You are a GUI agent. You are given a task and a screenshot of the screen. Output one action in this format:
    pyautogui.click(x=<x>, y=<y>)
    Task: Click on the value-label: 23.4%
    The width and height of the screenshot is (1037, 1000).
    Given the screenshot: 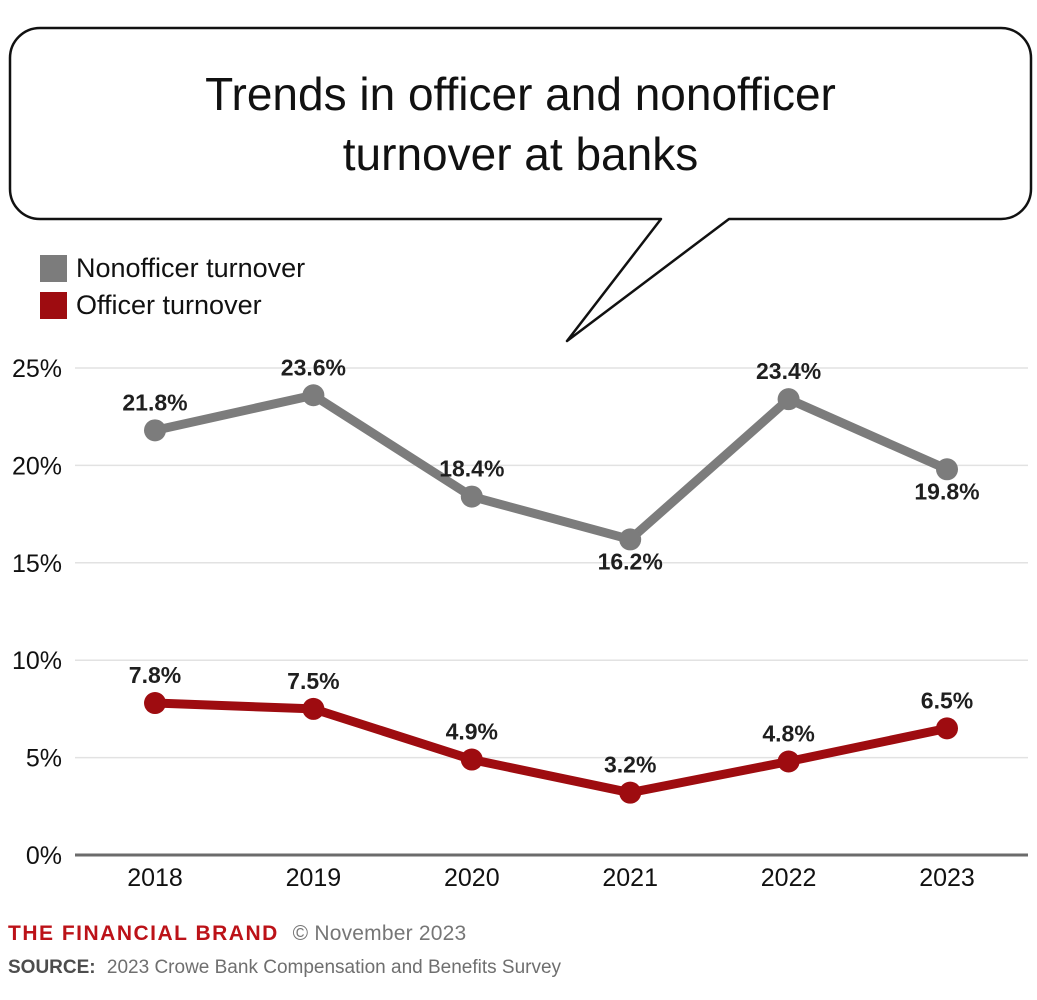 What is the action you would take?
    pyautogui.click(x=788, y=371)
    